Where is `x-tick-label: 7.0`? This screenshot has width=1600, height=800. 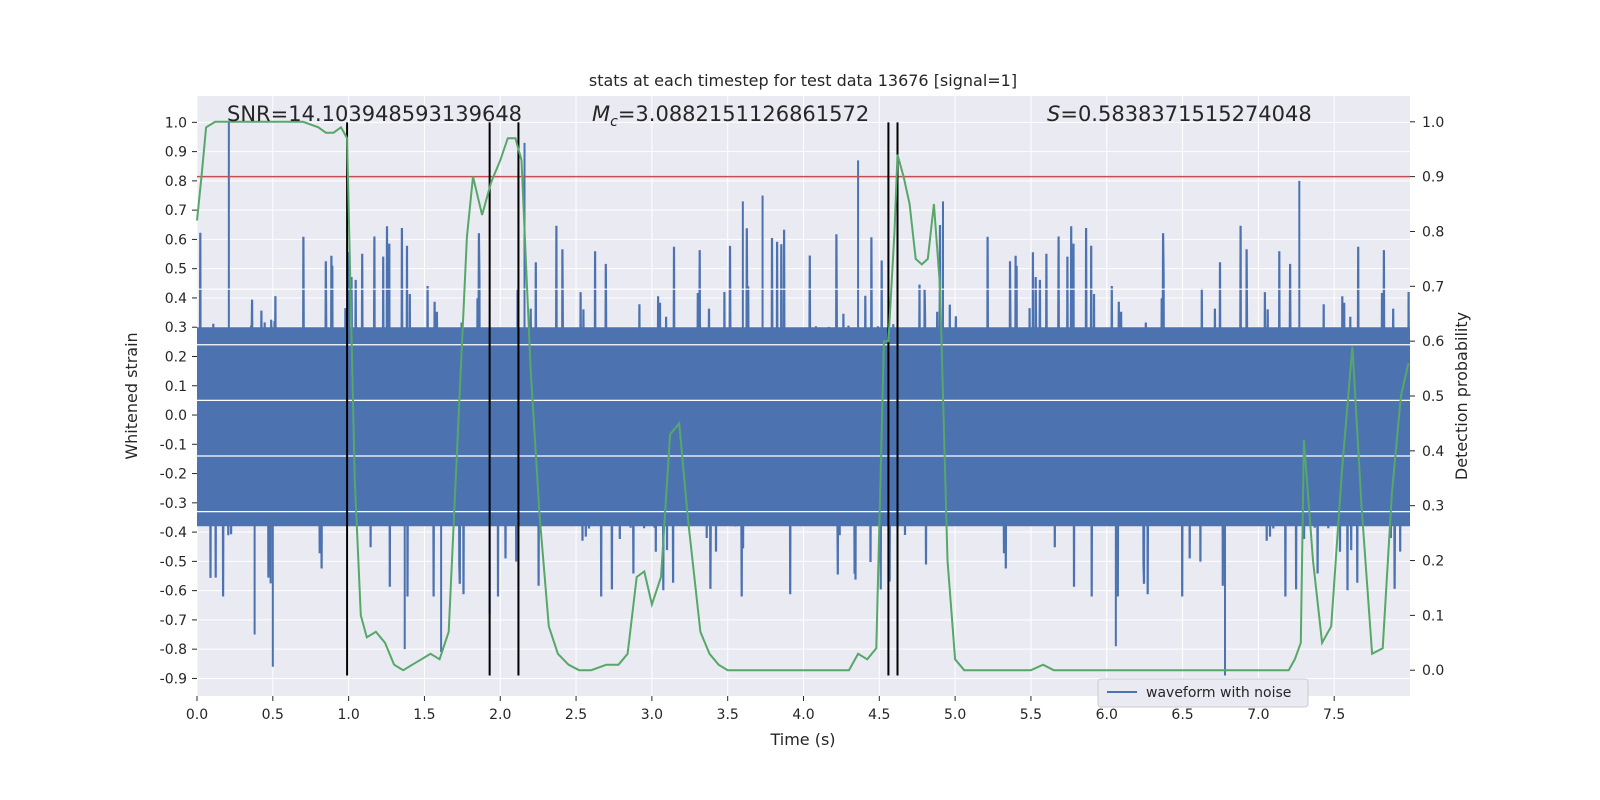 x-tick-label: 7.0 is located at coordinates (1258, 715).